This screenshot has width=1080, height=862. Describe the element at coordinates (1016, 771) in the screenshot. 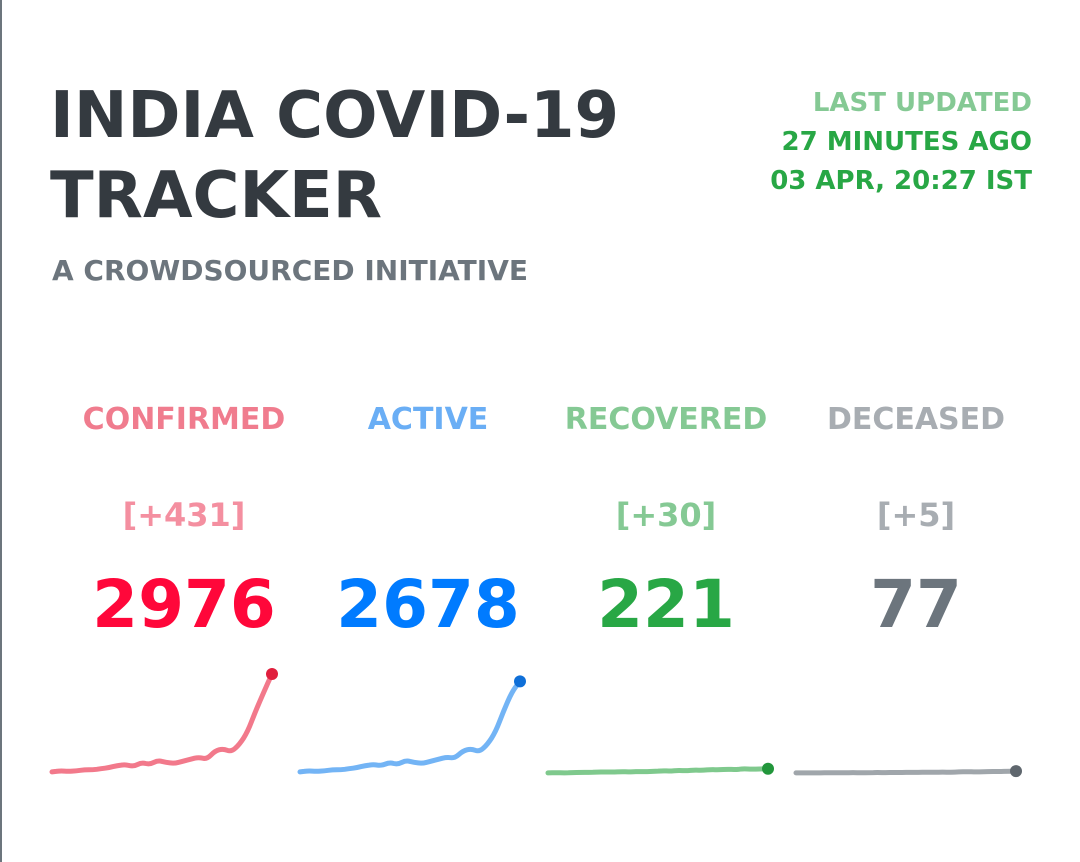

I see `sparkline-endpoint-deceased` at that location.